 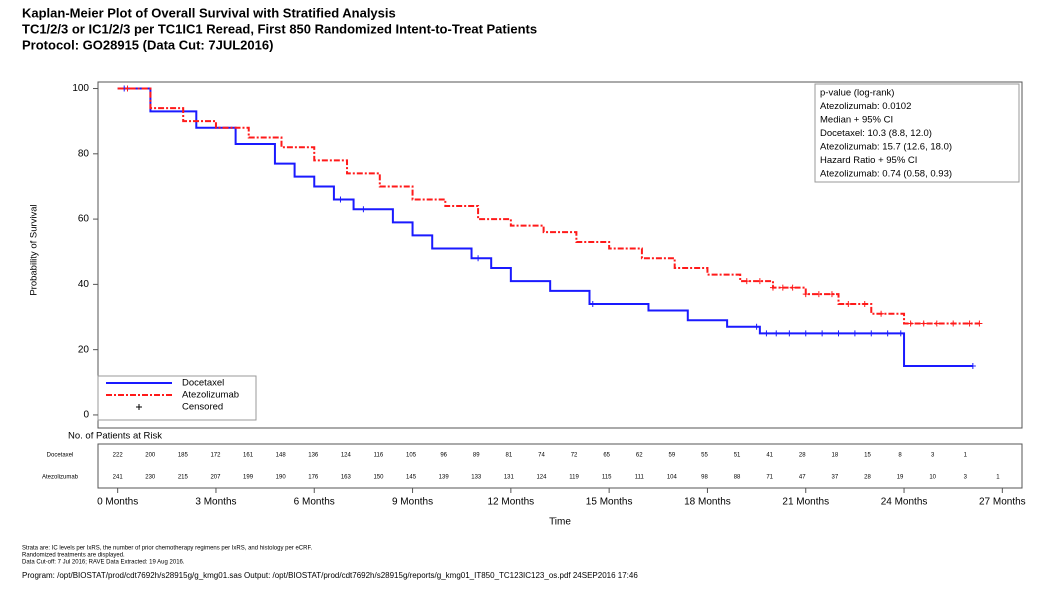 I want to click on y-tick-label: 20, so click(x=84, y=349).